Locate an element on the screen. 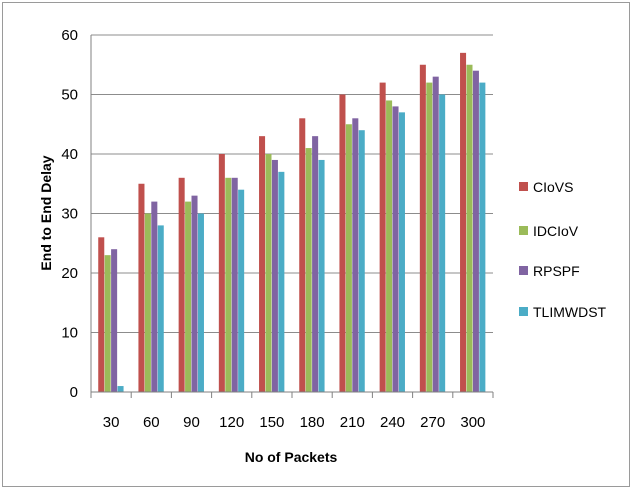 This screenshot has height=490, width=633. legend-swatch-tlimwdst is located at coordinates (523, 311).